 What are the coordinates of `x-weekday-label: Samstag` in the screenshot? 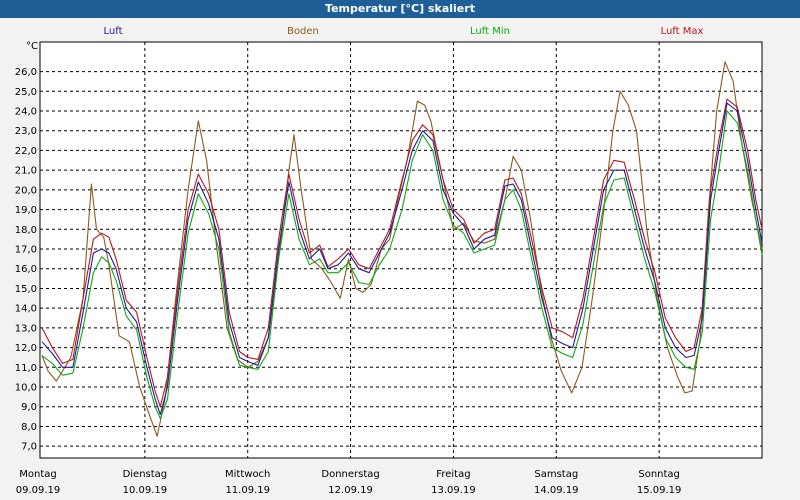 It's located at (556, 474).